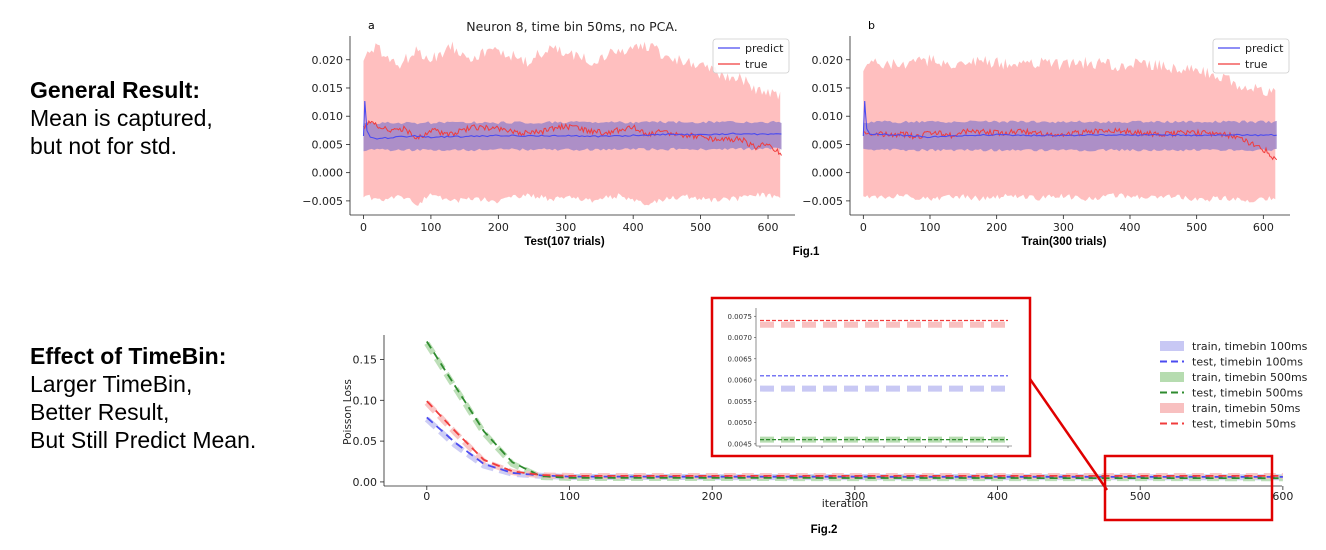 This screenshot has width=1326, height=550. What do you see at coordinates (128, 356) in the screenshot?
I see `note-heading: Effect of TimeBin:` at bounding box center [128, 356].